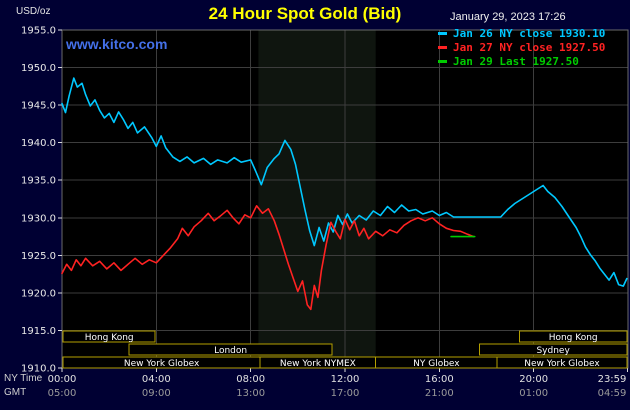  What do you see at coordinates (38, 181) in the screenshot?
I see `y-axis-tick-label: 1935.0` at bounding box center [38, 181].